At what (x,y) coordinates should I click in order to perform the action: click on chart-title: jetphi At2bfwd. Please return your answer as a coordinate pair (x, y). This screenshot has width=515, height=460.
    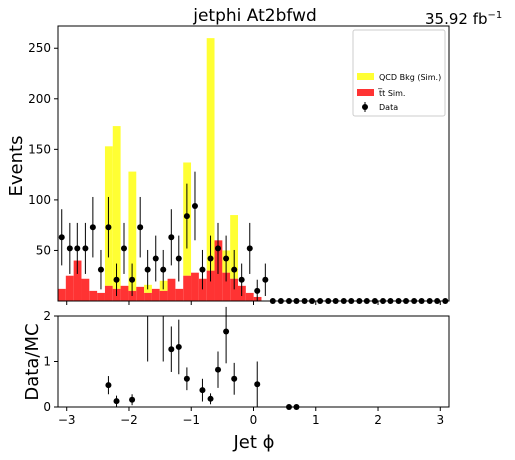
    Looking at the image, I should click on (254, 16).